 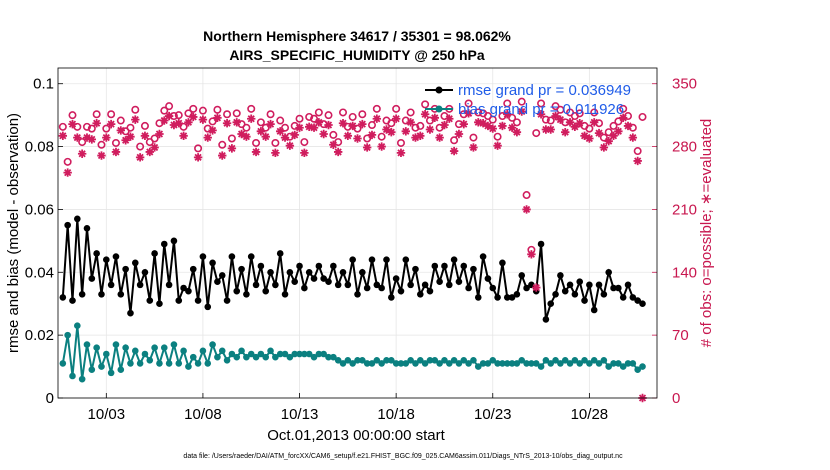 I want to click on legend-marker-bias, so click(x=439, y=109).